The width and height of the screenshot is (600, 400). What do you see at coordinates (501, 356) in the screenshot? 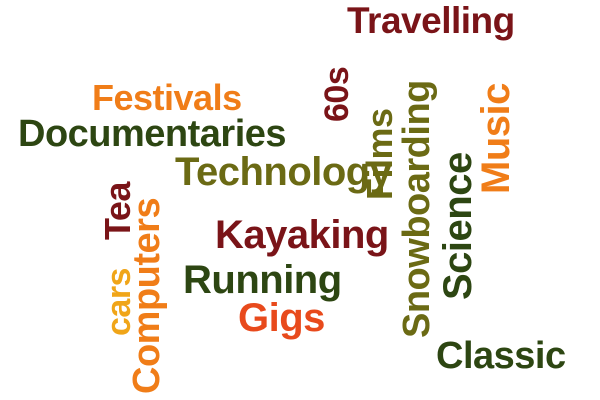
I see `word-classic: Classic` at bounding box center [501, 356].